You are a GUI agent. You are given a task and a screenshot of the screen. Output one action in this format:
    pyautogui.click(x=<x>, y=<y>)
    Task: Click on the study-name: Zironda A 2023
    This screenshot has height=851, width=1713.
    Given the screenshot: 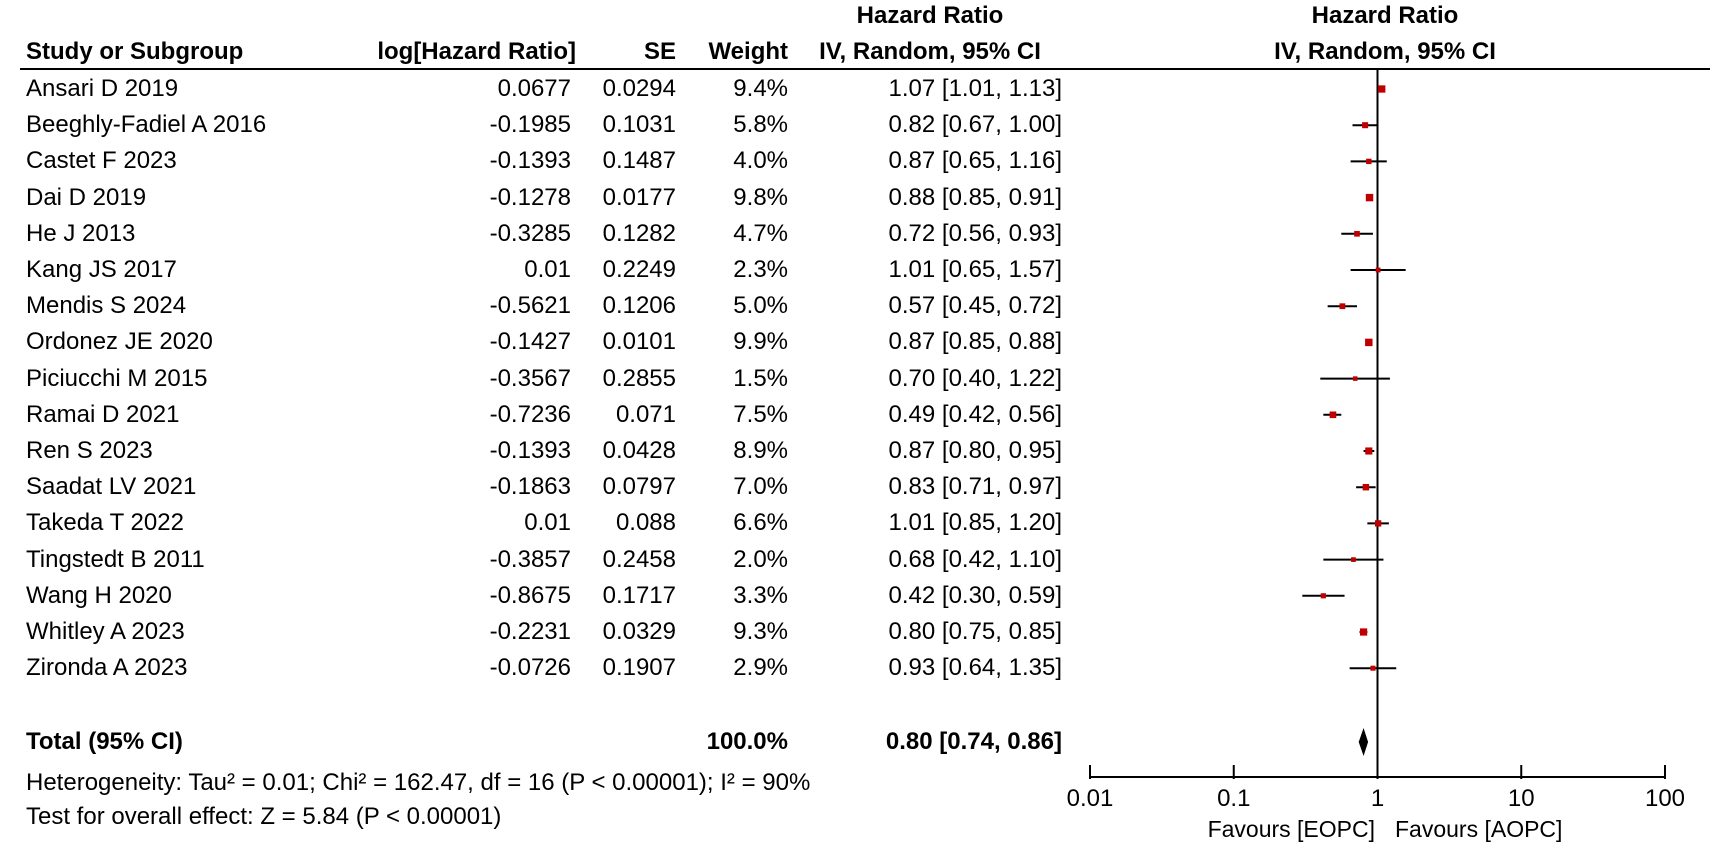 What is the action you would take?
    pyautogui.click(x=107, y=668)
    